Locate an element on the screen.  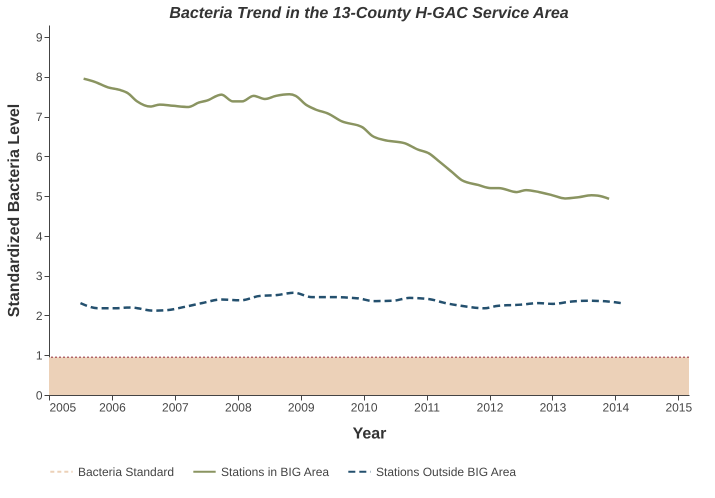
y-tick-label: 1 is located at coordinates (39, 355).